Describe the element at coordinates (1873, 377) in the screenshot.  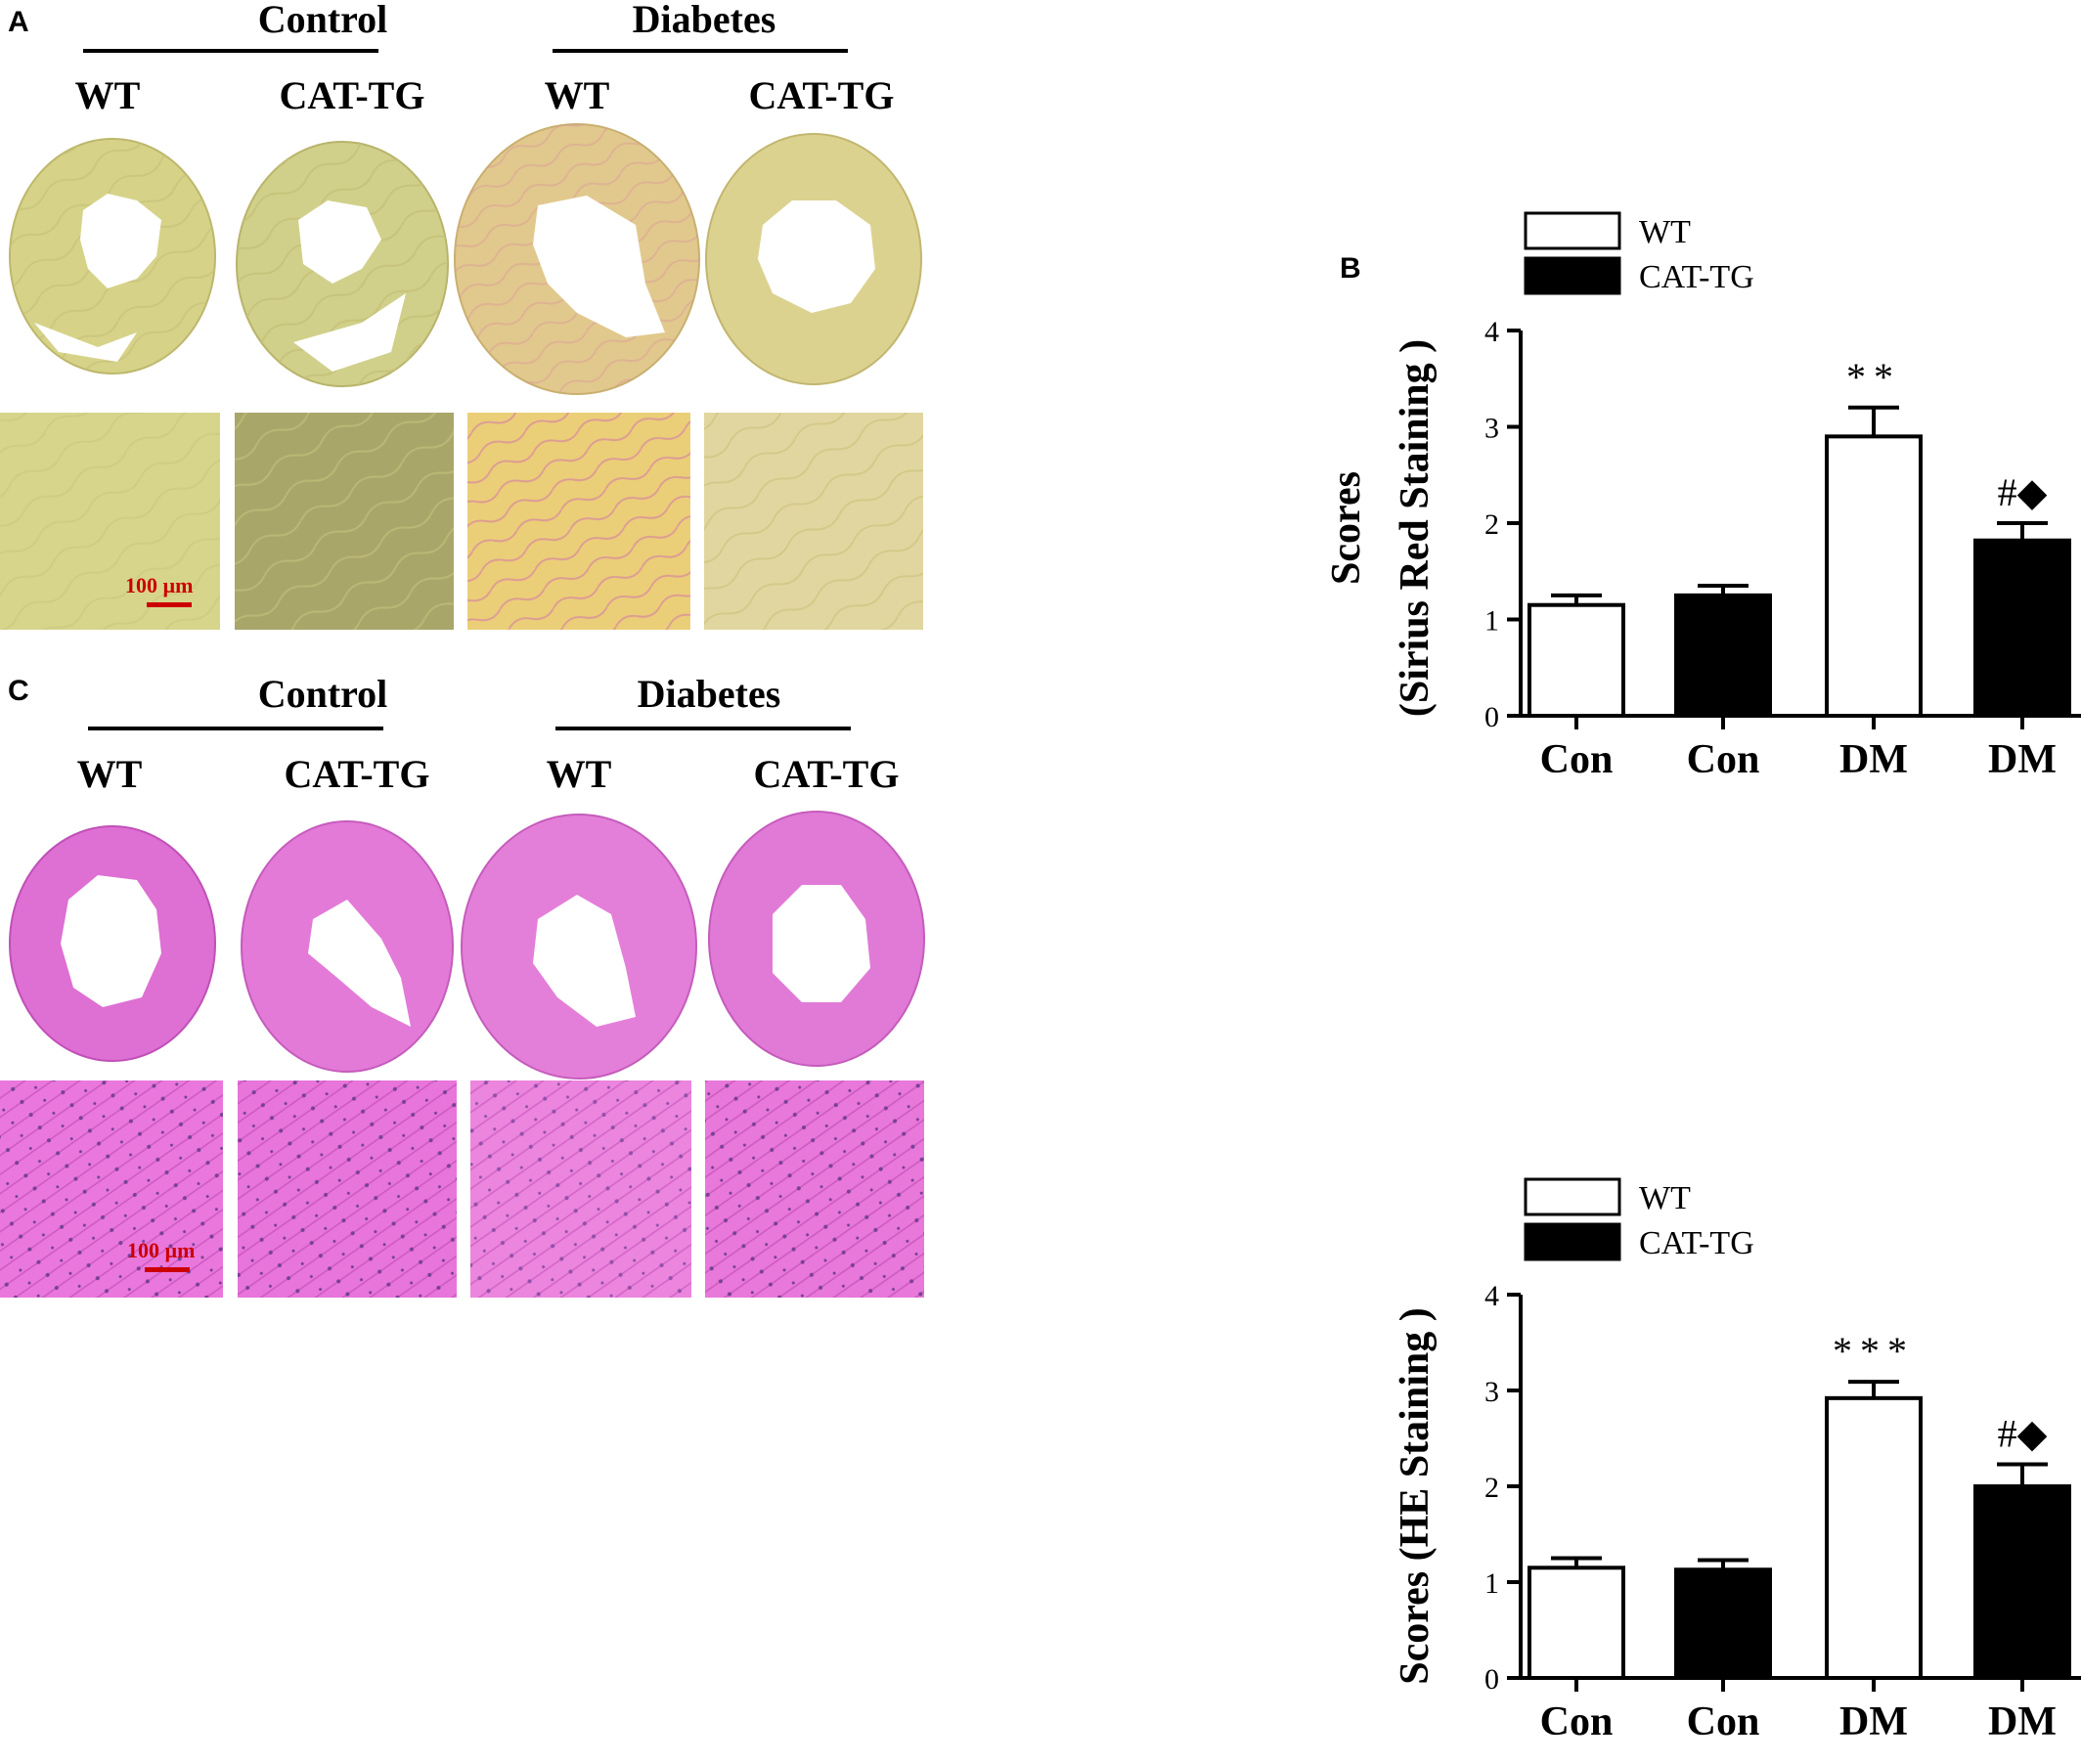
I see `significance-marker: **` at that location.